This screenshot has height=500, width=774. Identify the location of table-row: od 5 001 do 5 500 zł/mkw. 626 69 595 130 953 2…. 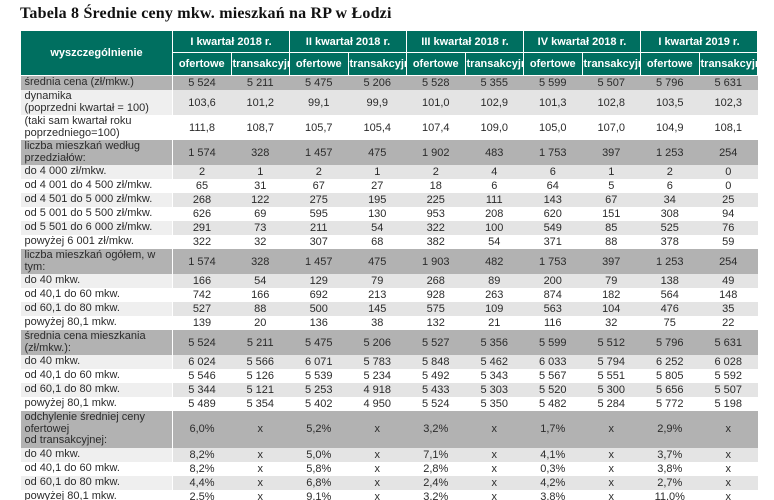
(389, 214).